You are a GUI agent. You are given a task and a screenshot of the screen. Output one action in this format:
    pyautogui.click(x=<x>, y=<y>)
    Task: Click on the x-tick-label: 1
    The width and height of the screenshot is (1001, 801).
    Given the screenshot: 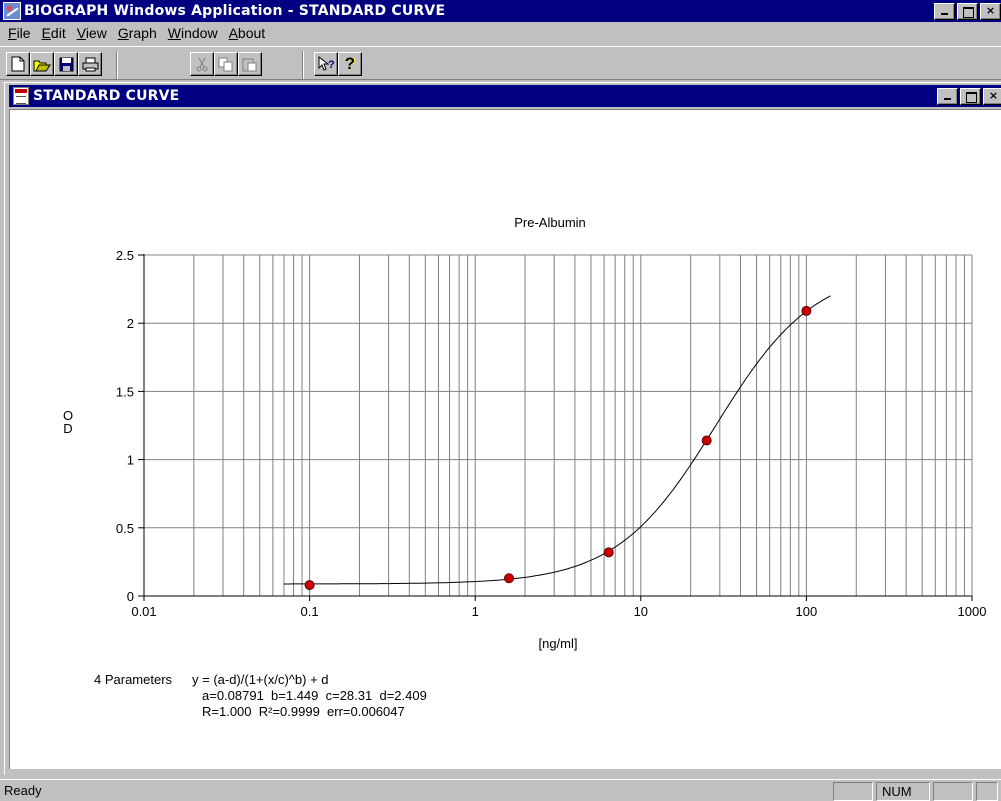 What is the action you would take?
    pyautogui.click(x=475, y=611)
    